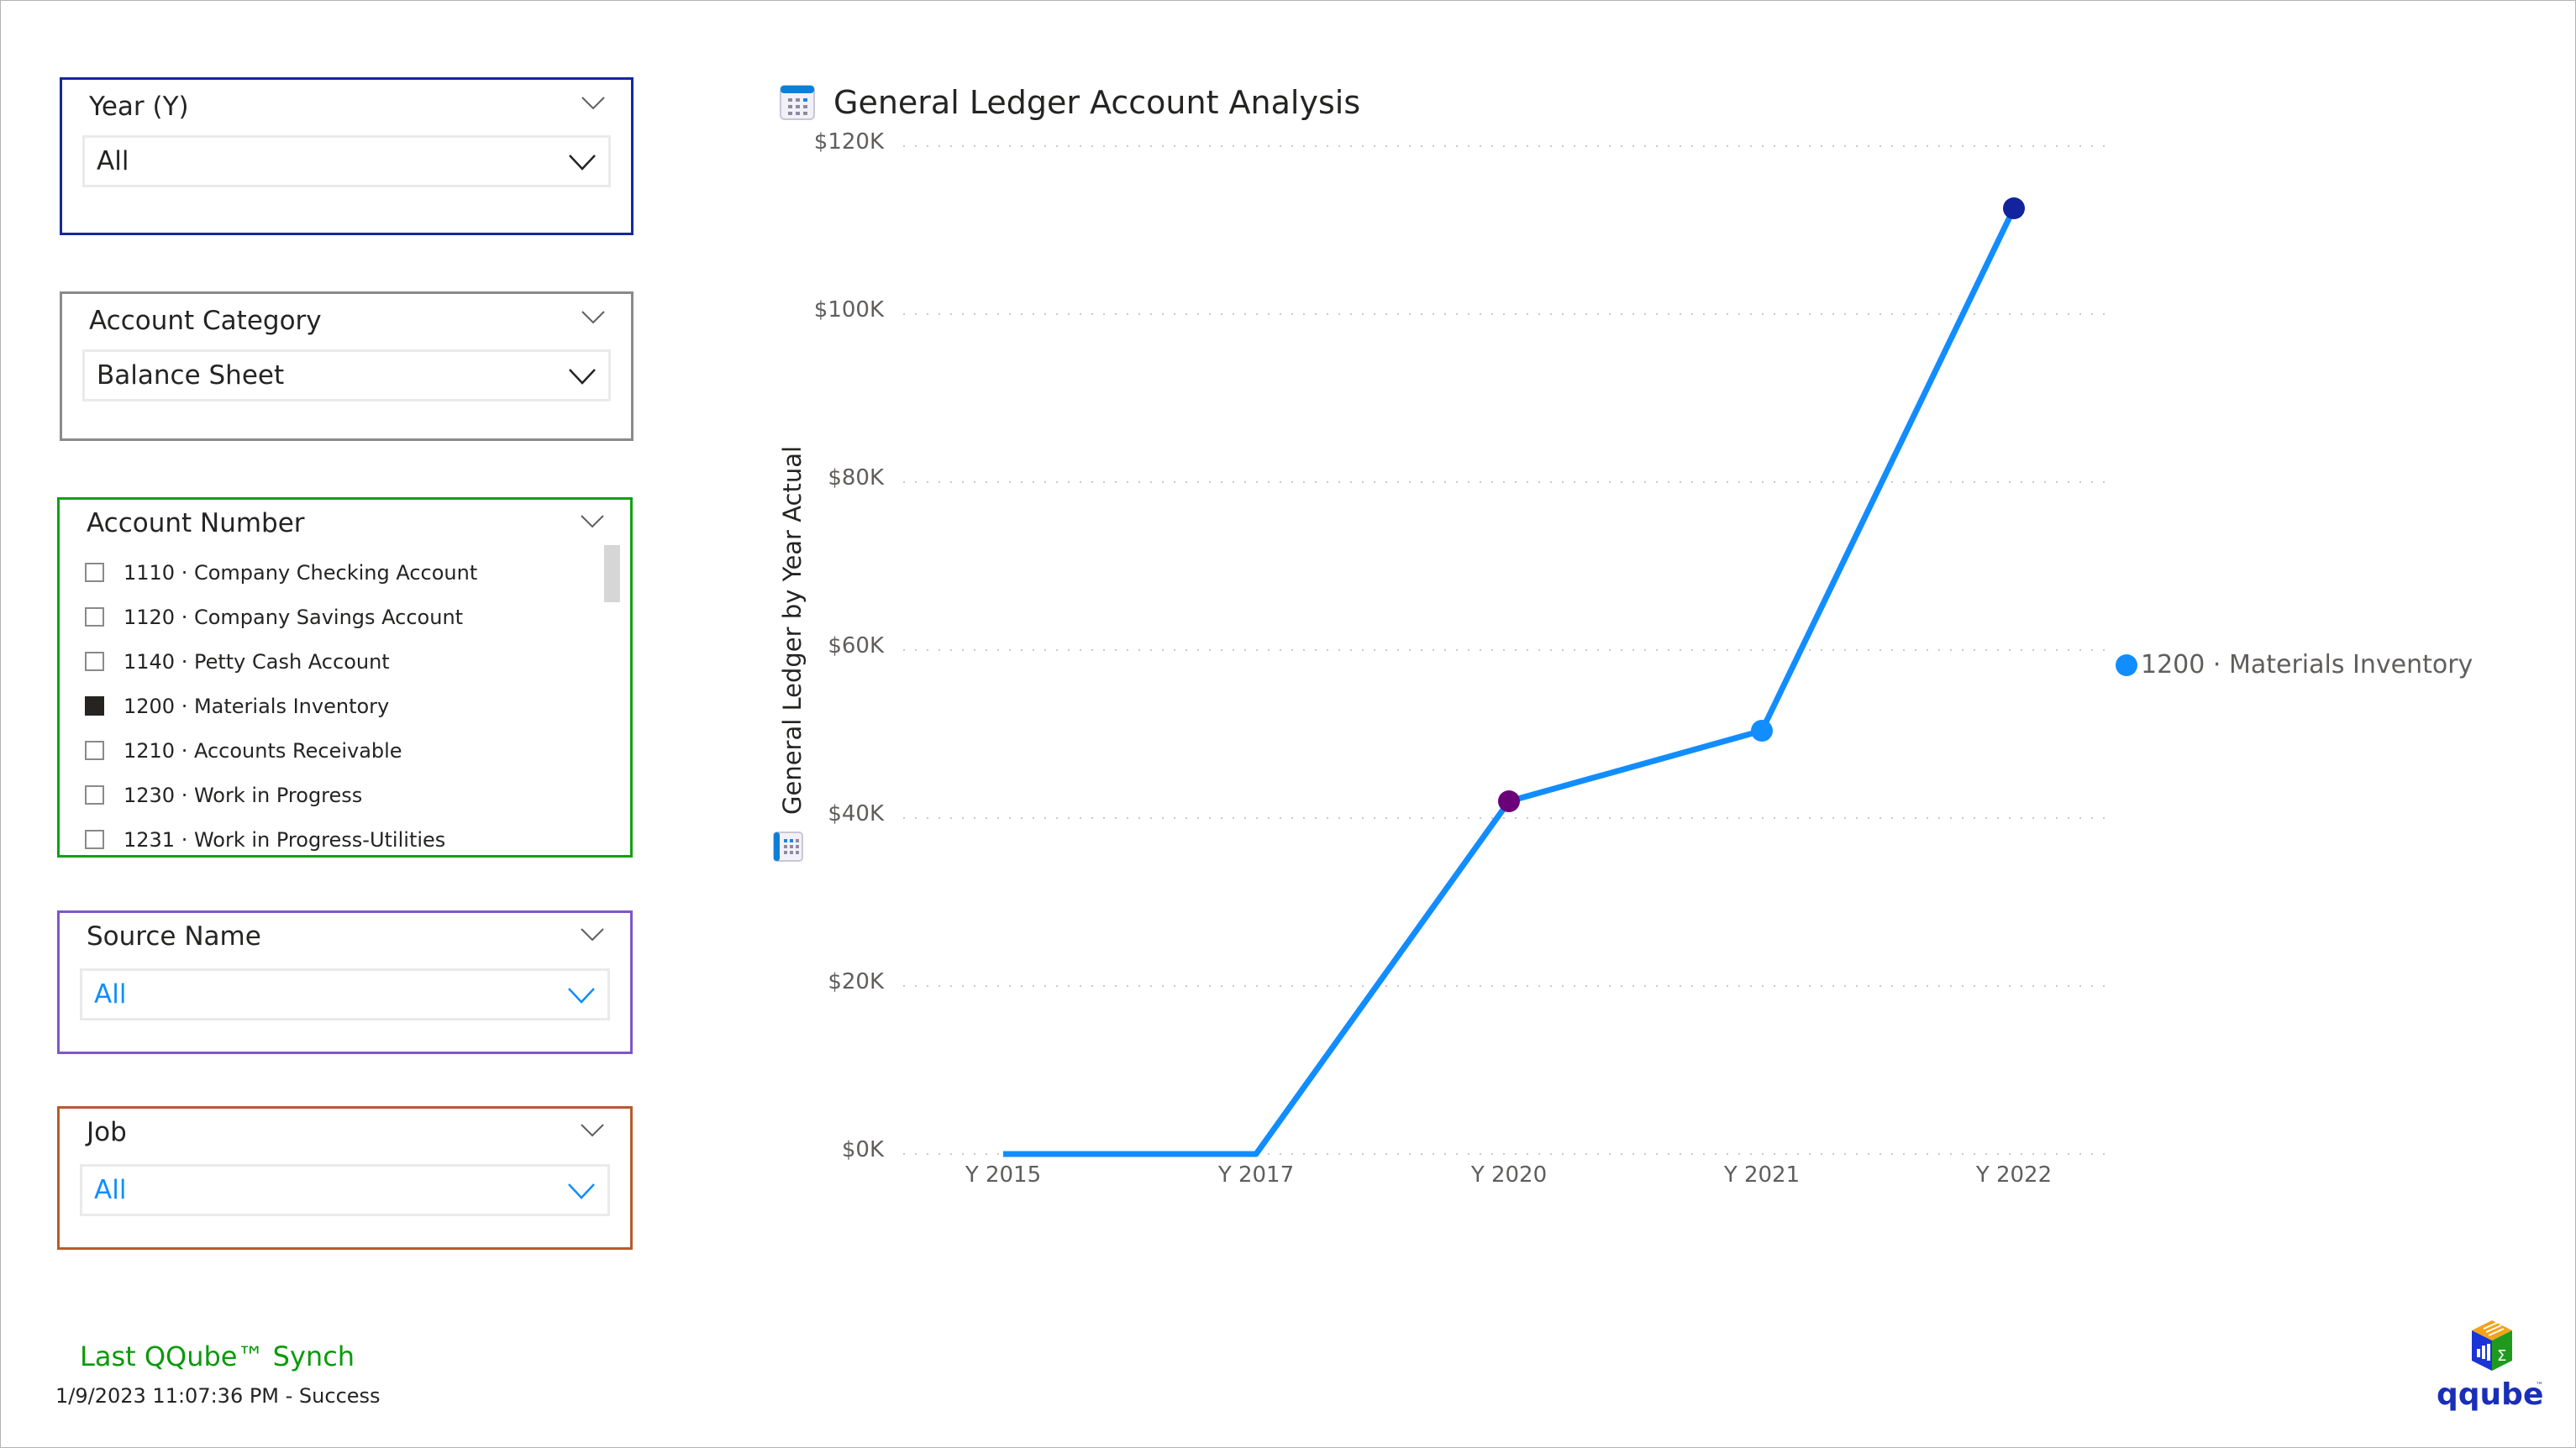 This screenshot has width=2576, height=1448. Describe the element at coordinates (301, 572) in the screenshot. I see `list-item-label: 1110 · Company Checking Account` at that location.